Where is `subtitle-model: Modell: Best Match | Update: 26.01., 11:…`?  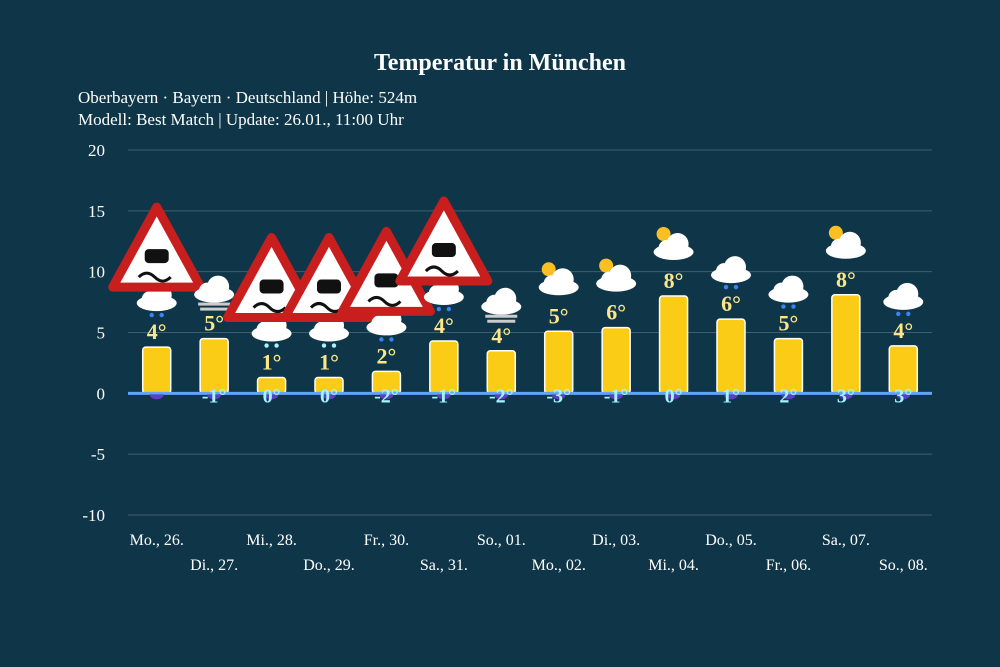
subtitle-model: Modell: Best Match | Update: 26.01., 11:… is located at coordinates (241, 119).